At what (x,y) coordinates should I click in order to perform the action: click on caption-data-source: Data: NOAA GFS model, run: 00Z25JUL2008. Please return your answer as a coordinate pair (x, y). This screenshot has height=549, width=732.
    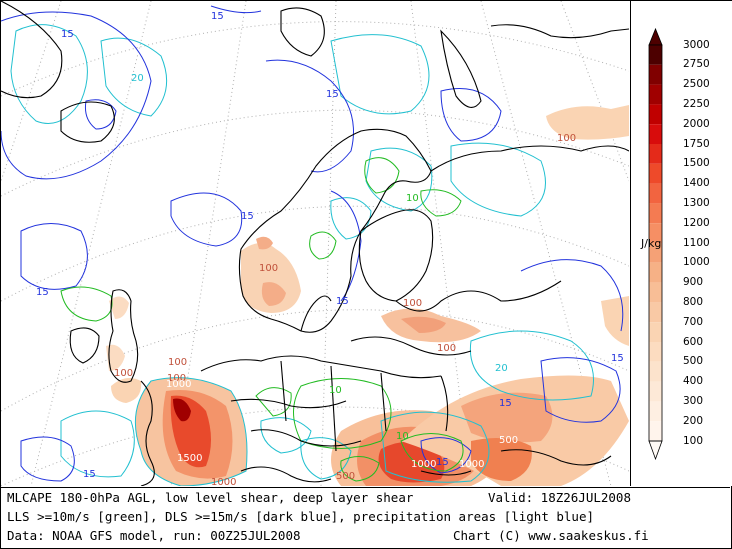
    Looking at the image, I should click on (154, 535).